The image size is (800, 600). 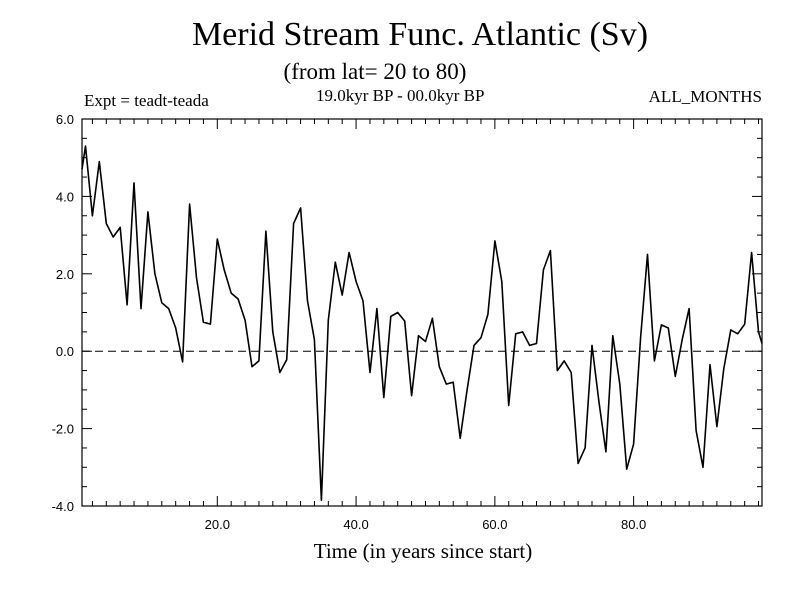 What do you see at coordinates (63, 506) in the screenshot?
I see `y-tick-label: -4.0` at bounding box center [63, 506].